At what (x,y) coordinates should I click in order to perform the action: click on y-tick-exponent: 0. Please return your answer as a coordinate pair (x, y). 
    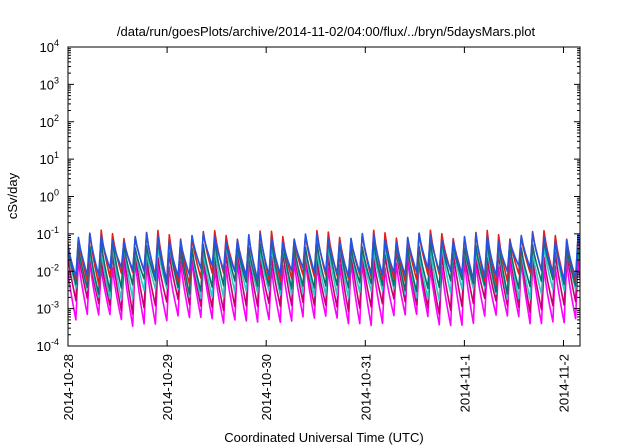
    Looking at the image, I should click on (56, 193).